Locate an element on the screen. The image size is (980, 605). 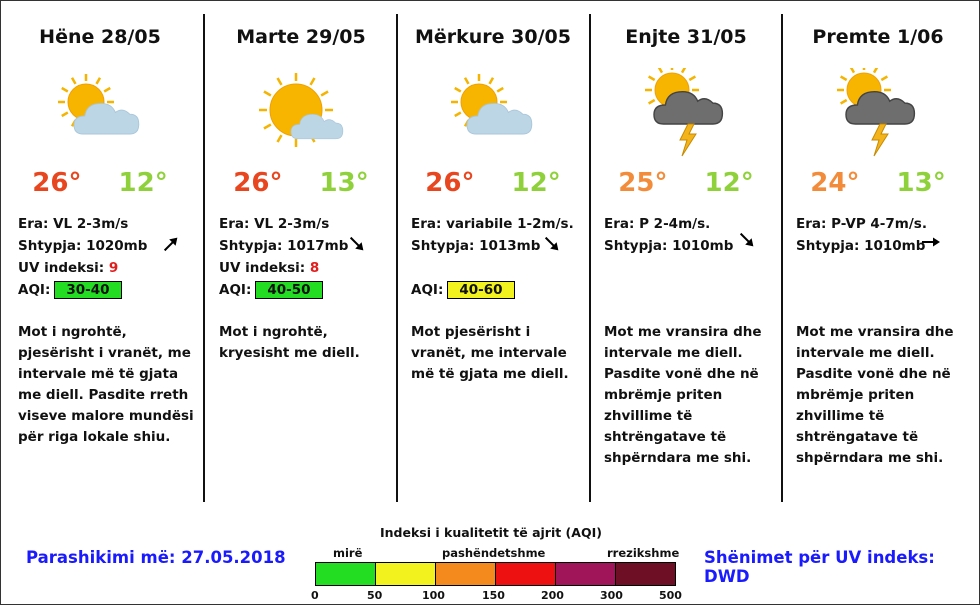
aqi-row: AQI: 40-60 is located at coordinates (492, 290).